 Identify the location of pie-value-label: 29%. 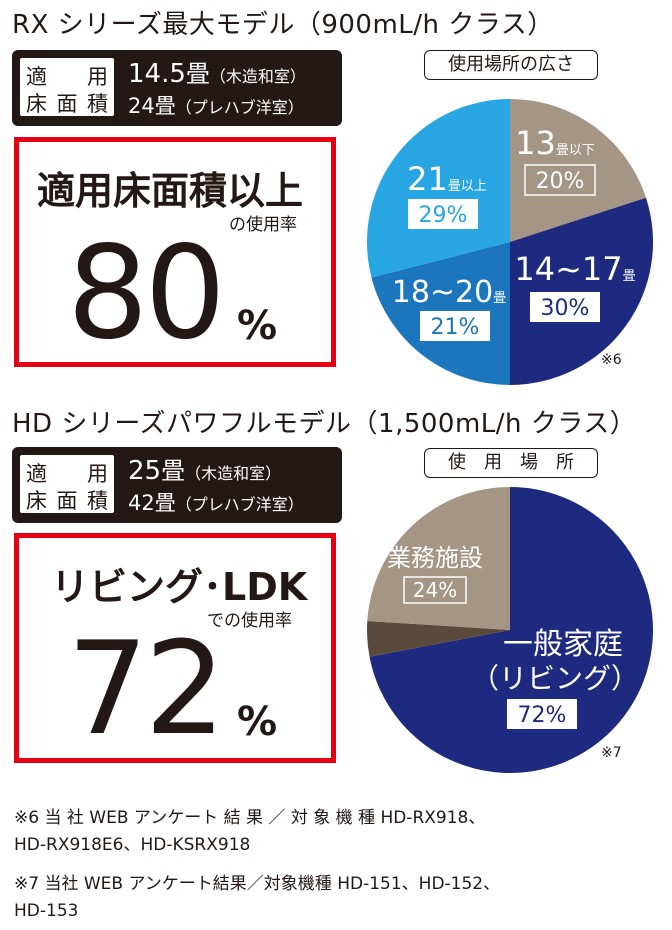
(443, 215).